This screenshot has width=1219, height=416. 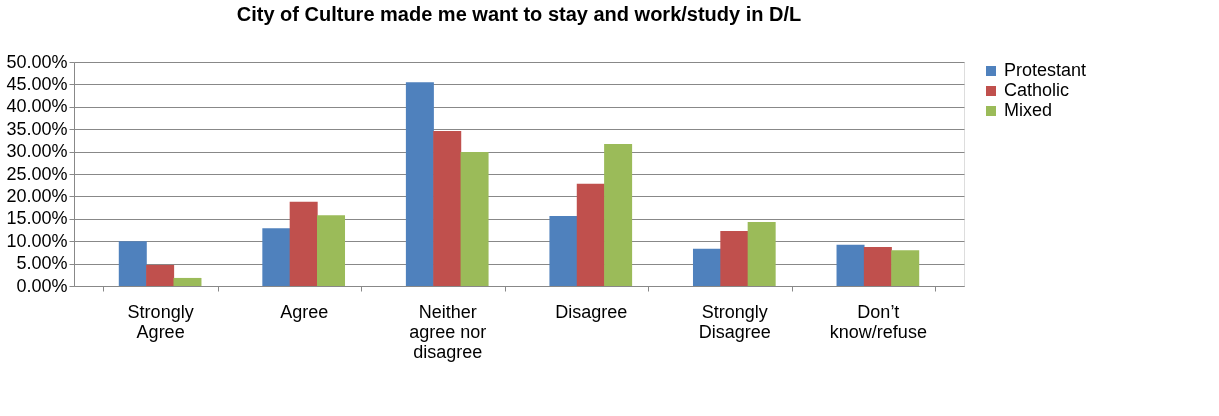 I want to click on y-tick-label: 20.00%, so click(x=37, y=195).